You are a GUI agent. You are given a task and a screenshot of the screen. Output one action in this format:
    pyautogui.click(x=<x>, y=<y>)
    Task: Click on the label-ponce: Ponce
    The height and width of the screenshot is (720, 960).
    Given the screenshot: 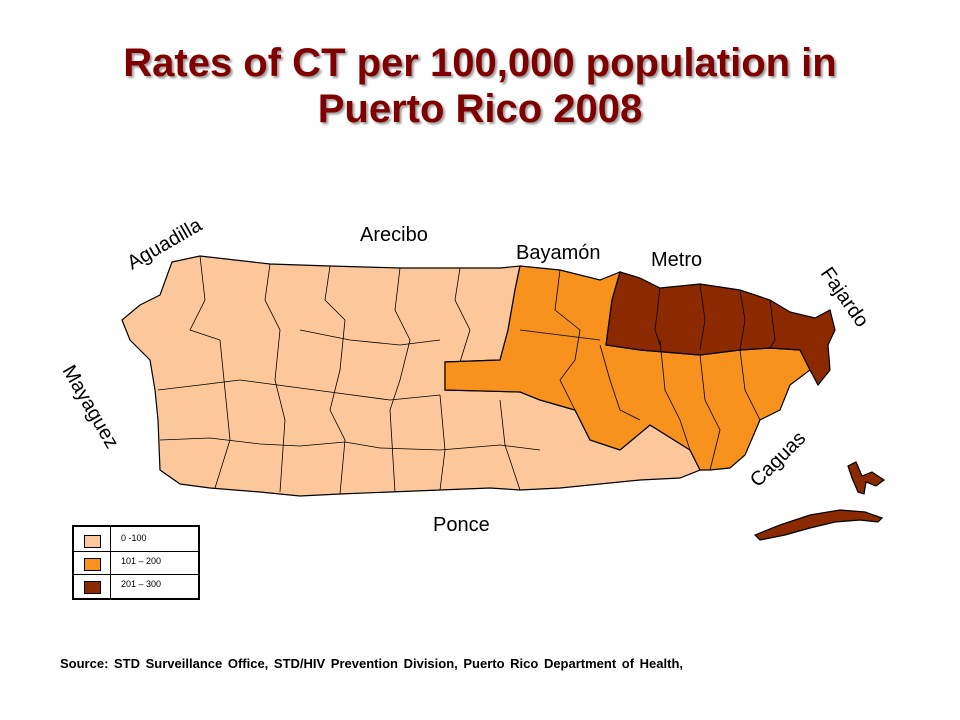 What is the action you would take?
    pyautogui.click(x=461, y=525)
    